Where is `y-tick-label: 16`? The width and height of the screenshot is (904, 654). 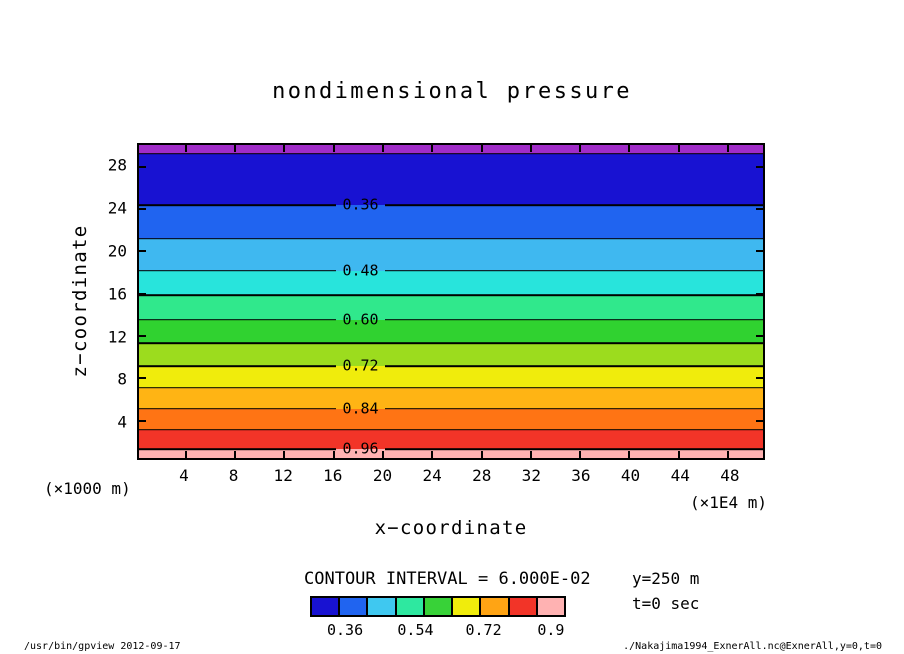
y-tick-label: 16 is located at coordinates (117, 294).